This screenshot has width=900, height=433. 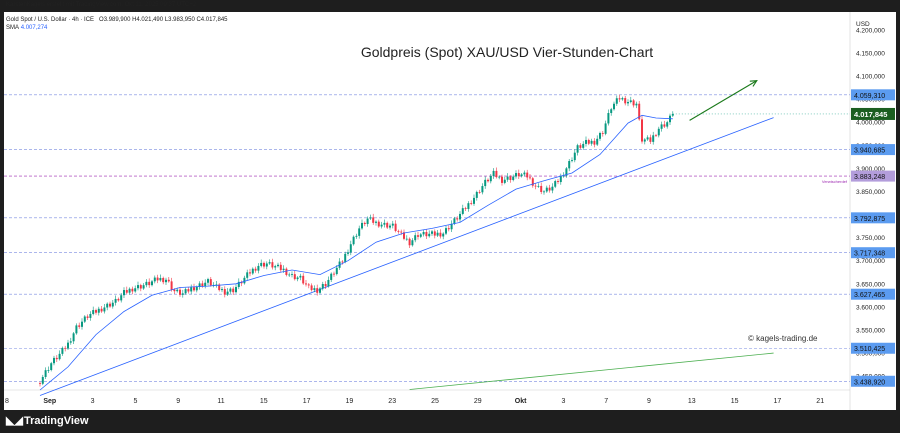 What do you see at coordinates (723, 100) in the screenshot?
I see `projection-arrow` at bounding box center [723, 100].